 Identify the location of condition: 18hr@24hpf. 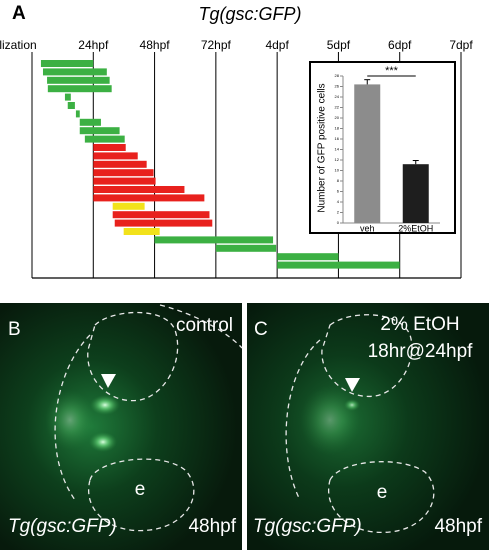
(421, 351).